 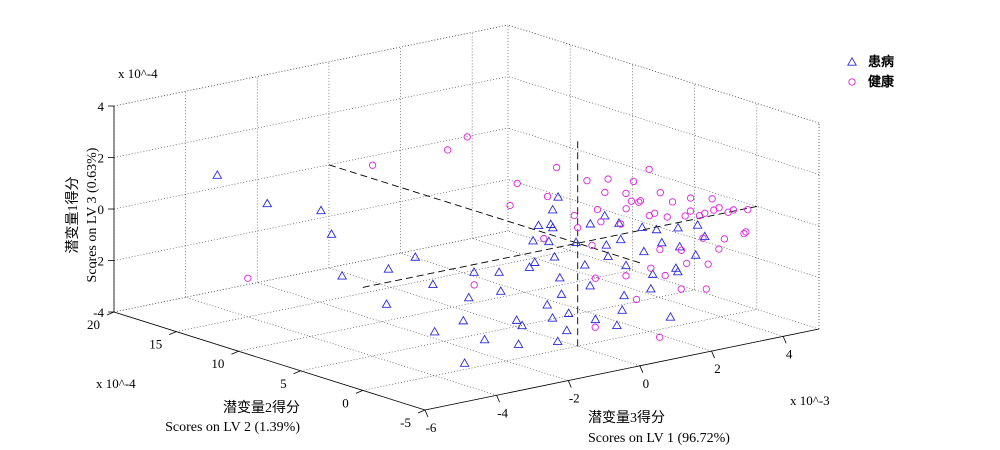 What do you see at coordinates (138, 73) in the screenshot?
I see `z-multiplier: x 10^-4` at bounding box center [138, 73].